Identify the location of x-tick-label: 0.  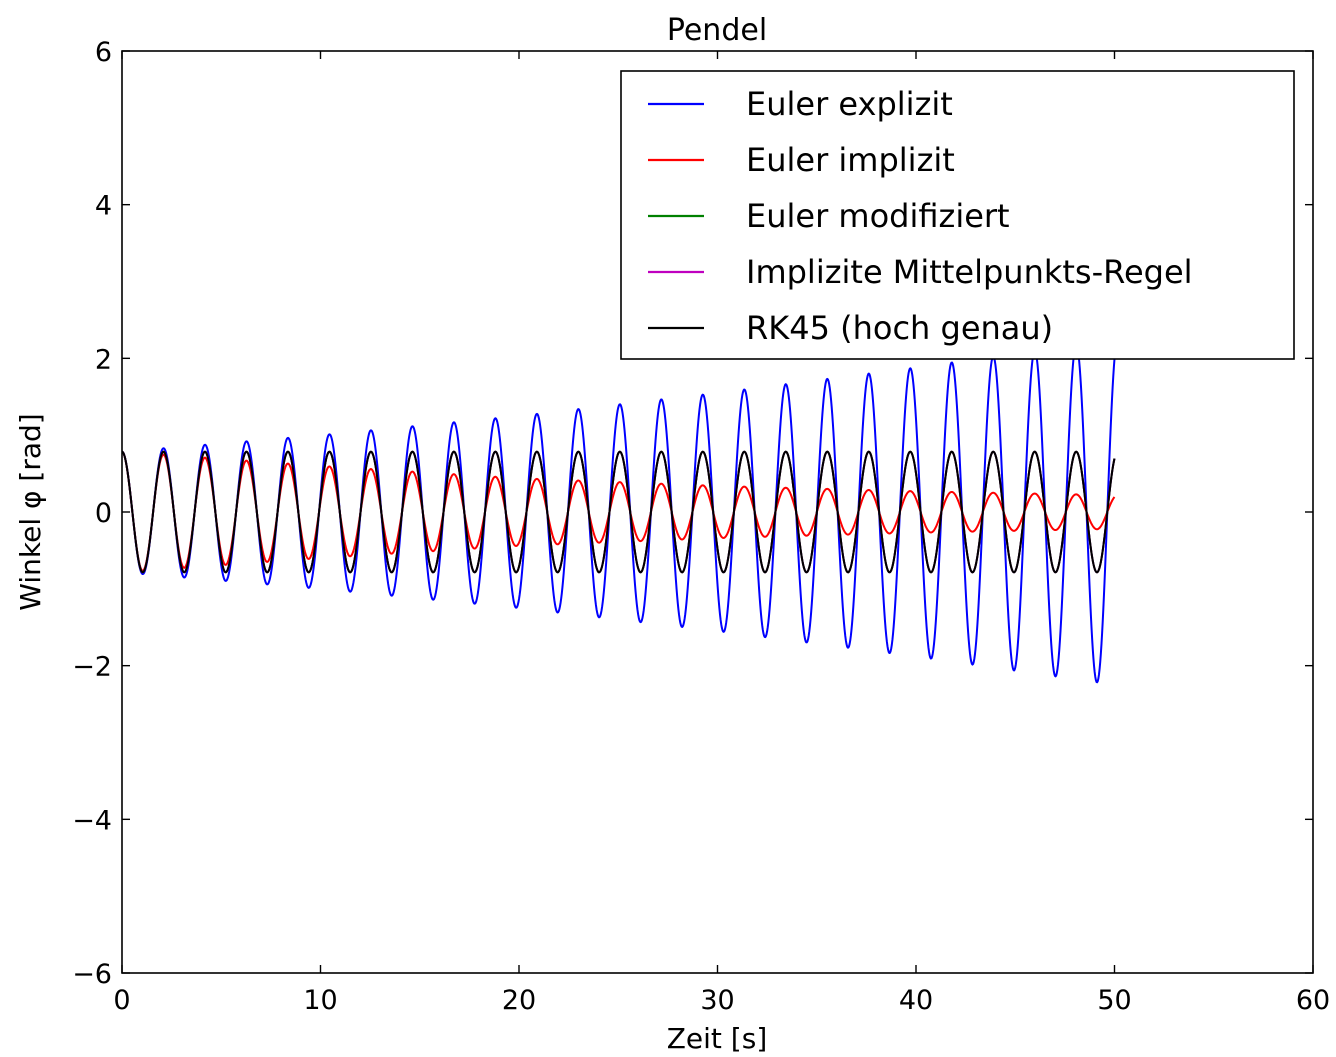
(121, 1000).